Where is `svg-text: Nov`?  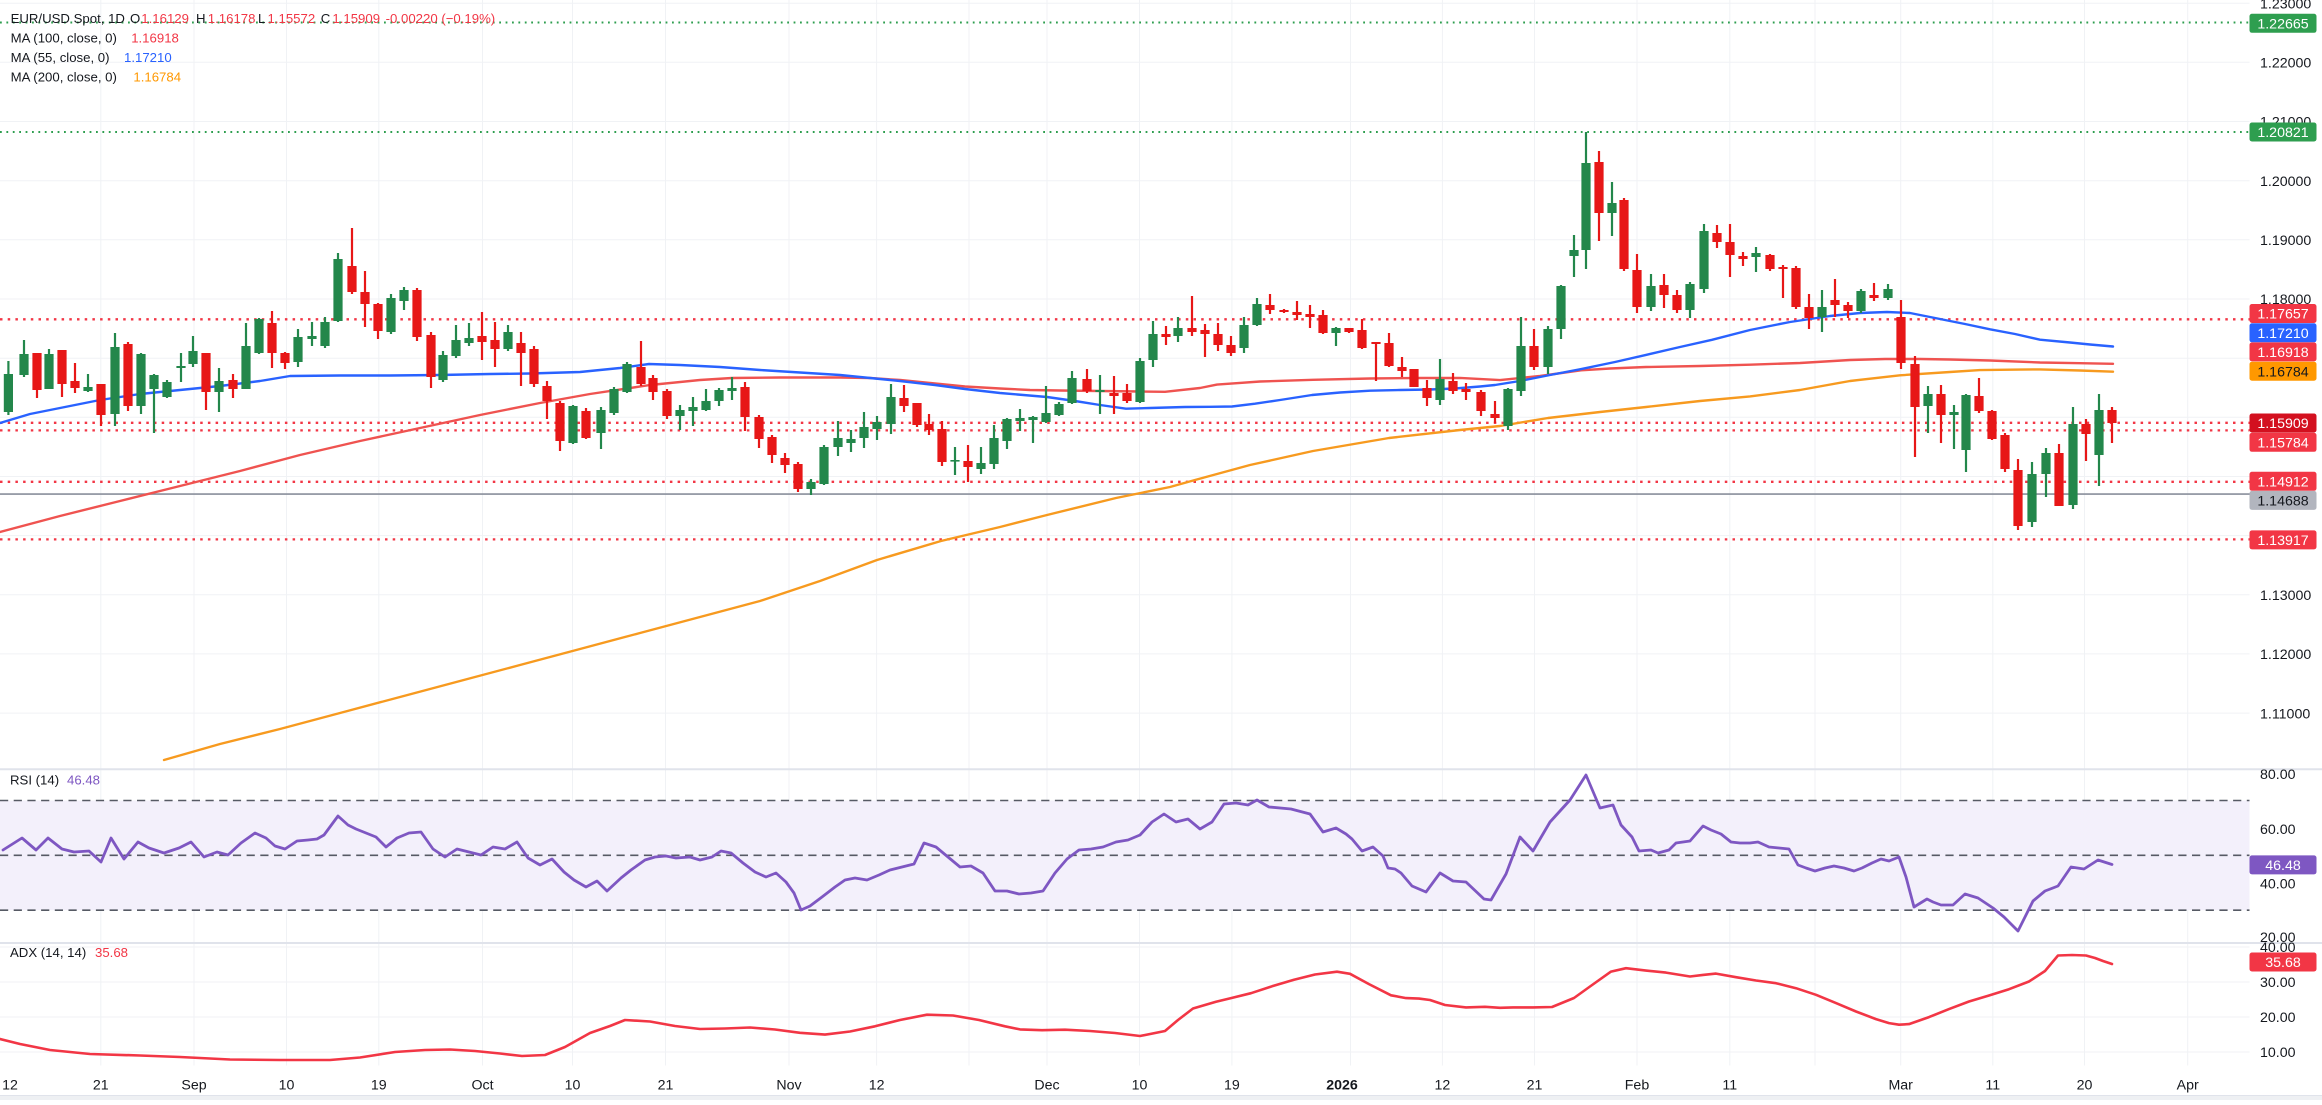
svg-text: Nov is located at coordinates (789, 1086).